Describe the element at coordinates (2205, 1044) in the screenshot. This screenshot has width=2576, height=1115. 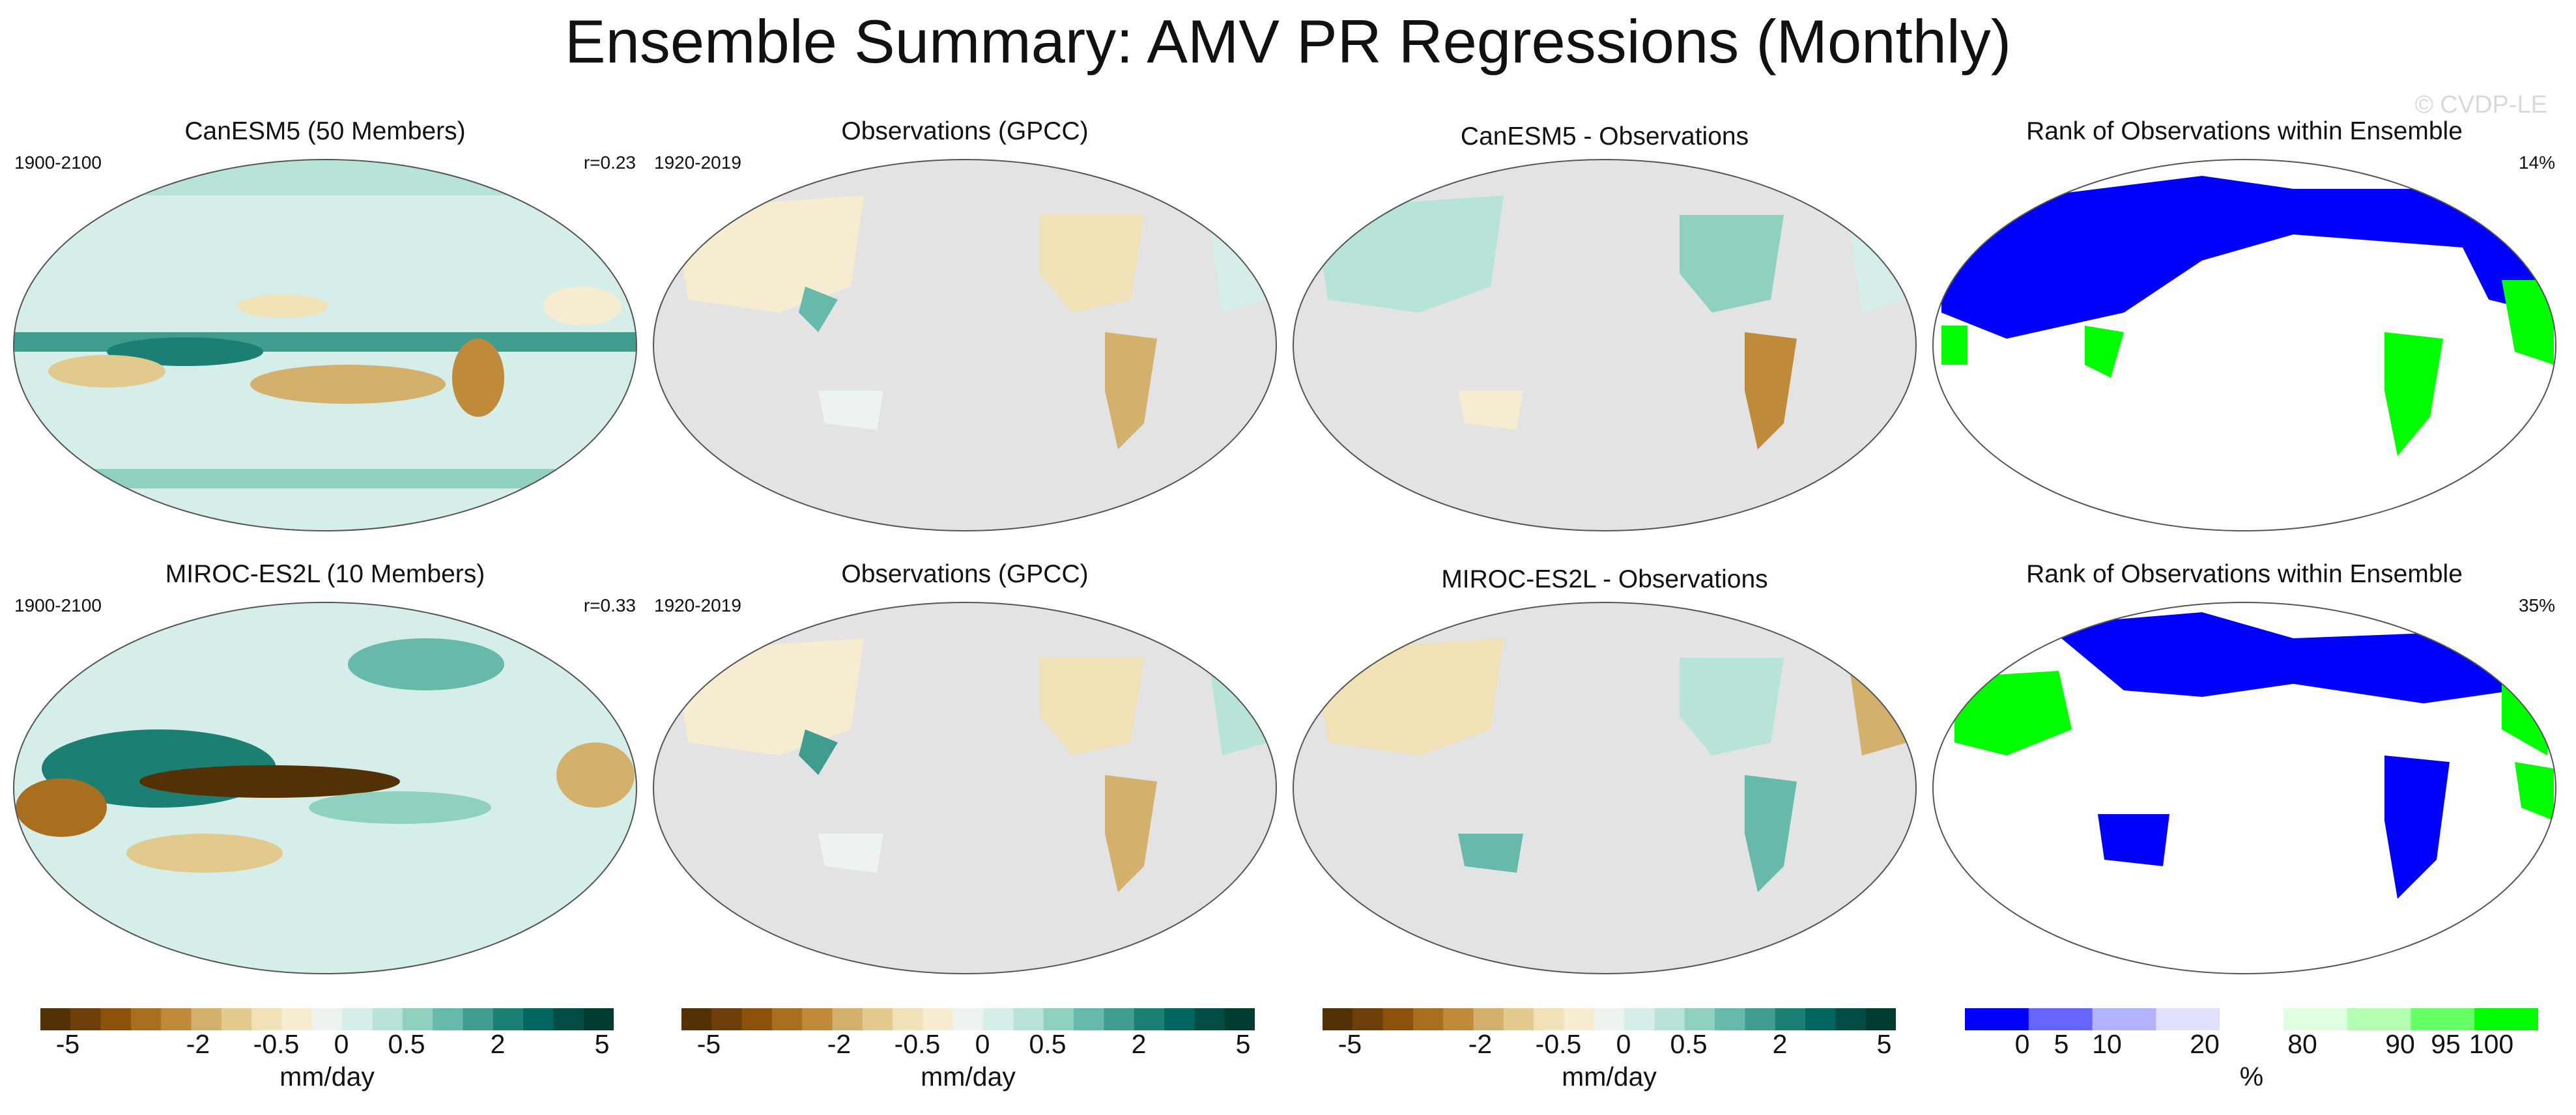
I see `colorbar-tick-label: 20` at that location.